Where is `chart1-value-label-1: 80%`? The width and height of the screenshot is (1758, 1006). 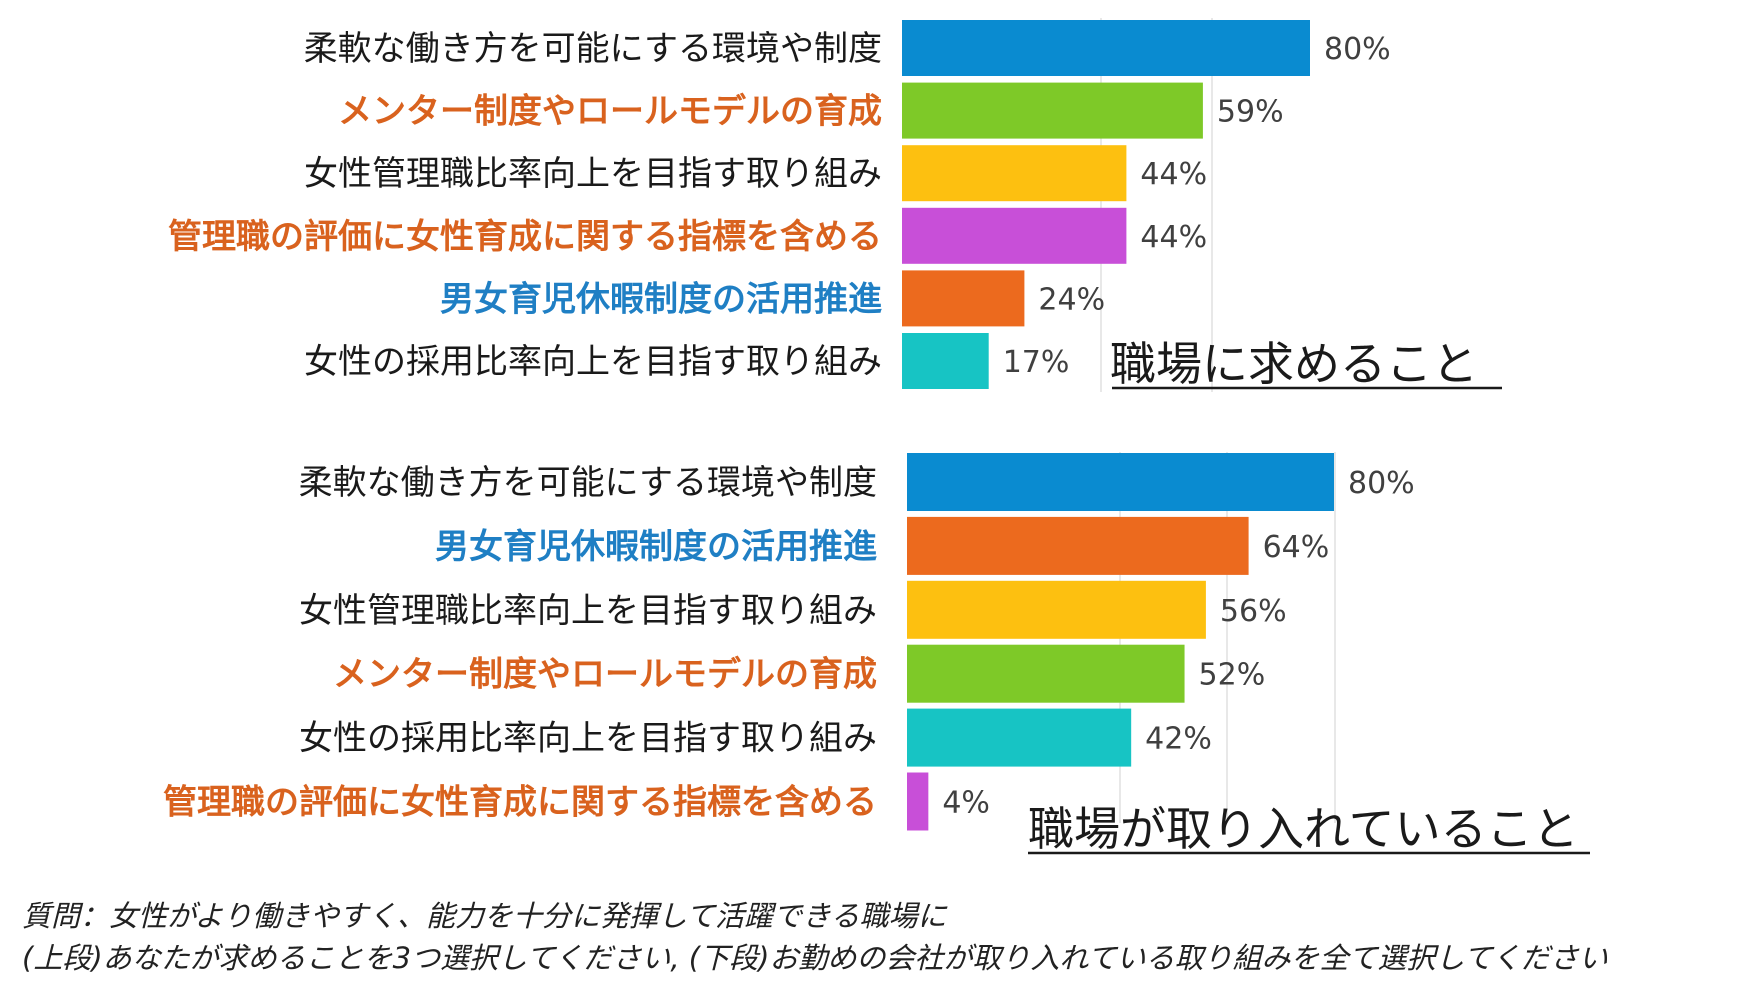
chart1-value-label-1: 80% is located at coordinates (1357, 49).